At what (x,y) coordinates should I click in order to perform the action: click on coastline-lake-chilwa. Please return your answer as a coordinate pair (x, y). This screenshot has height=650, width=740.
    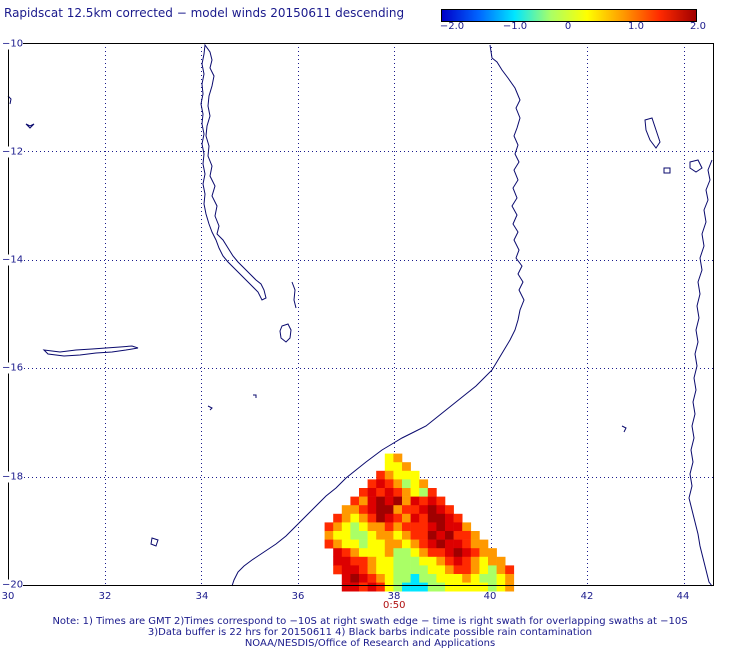
    Looking at the image, I should click on (285, 333).